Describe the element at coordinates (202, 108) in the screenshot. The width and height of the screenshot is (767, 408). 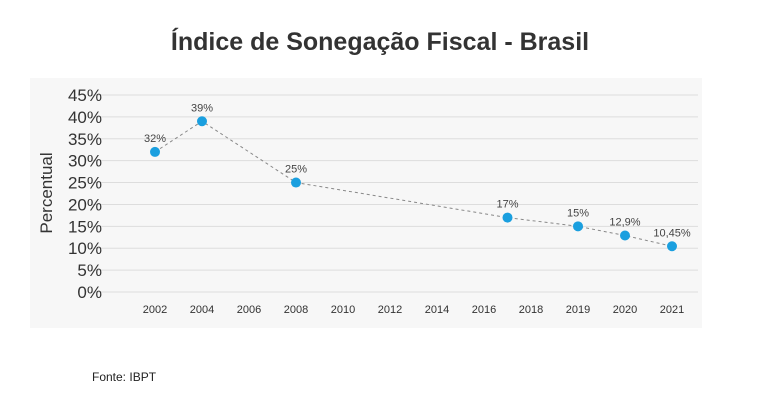
I see `data-label: 39%` at that location.